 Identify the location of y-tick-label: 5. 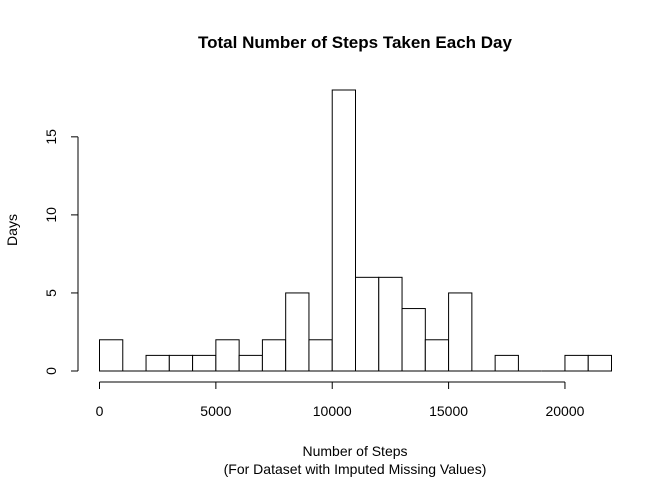
(51, 293).